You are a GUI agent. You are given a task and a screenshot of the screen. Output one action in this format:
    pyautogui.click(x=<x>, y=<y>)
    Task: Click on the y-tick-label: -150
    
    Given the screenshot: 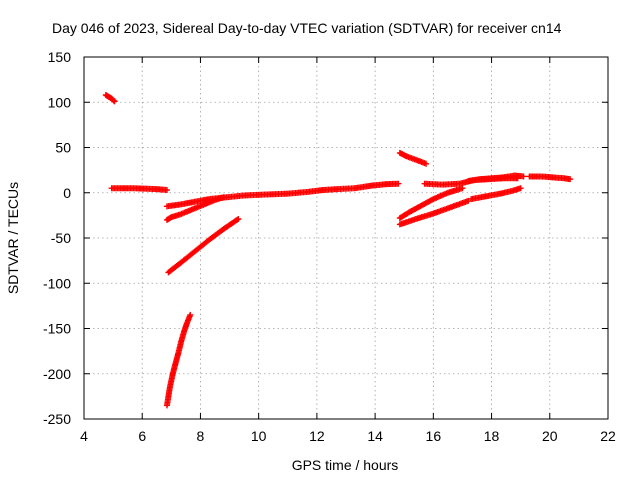 What is the action you would take?
    pyautogui.click(x=57, y=329)
    